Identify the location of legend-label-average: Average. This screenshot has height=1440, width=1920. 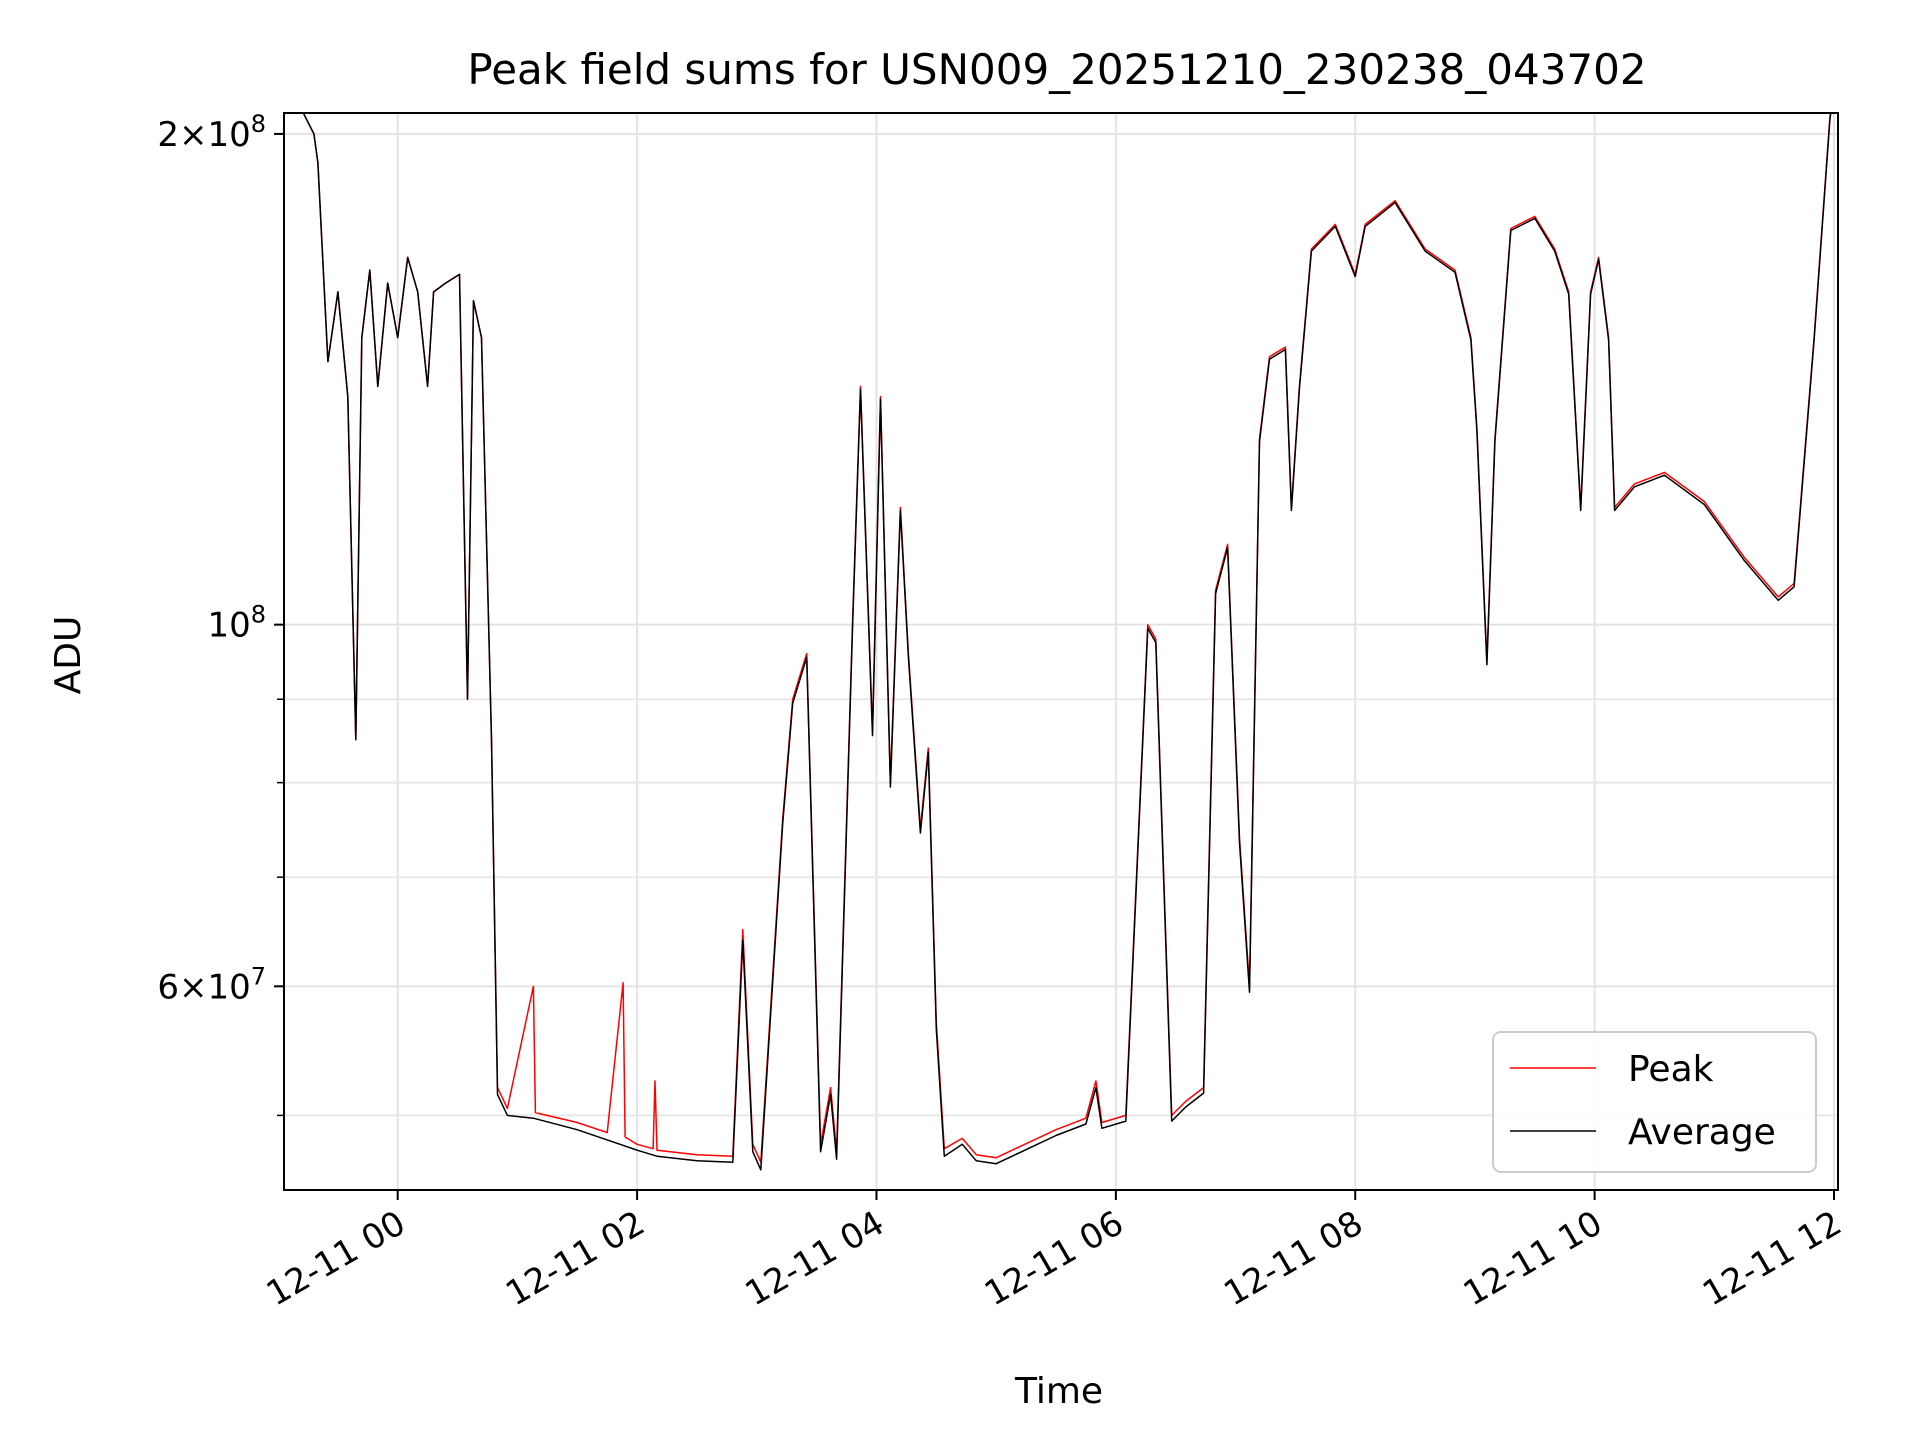
(1702, 1132).